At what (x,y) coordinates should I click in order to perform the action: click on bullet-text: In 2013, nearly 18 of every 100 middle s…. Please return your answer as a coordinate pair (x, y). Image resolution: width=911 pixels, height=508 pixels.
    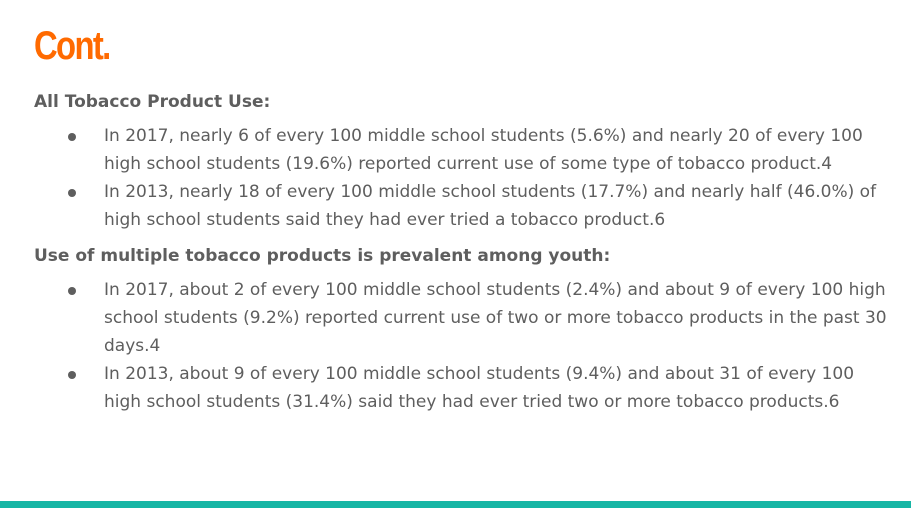
    Looking at the image, I should click on (490, 206).